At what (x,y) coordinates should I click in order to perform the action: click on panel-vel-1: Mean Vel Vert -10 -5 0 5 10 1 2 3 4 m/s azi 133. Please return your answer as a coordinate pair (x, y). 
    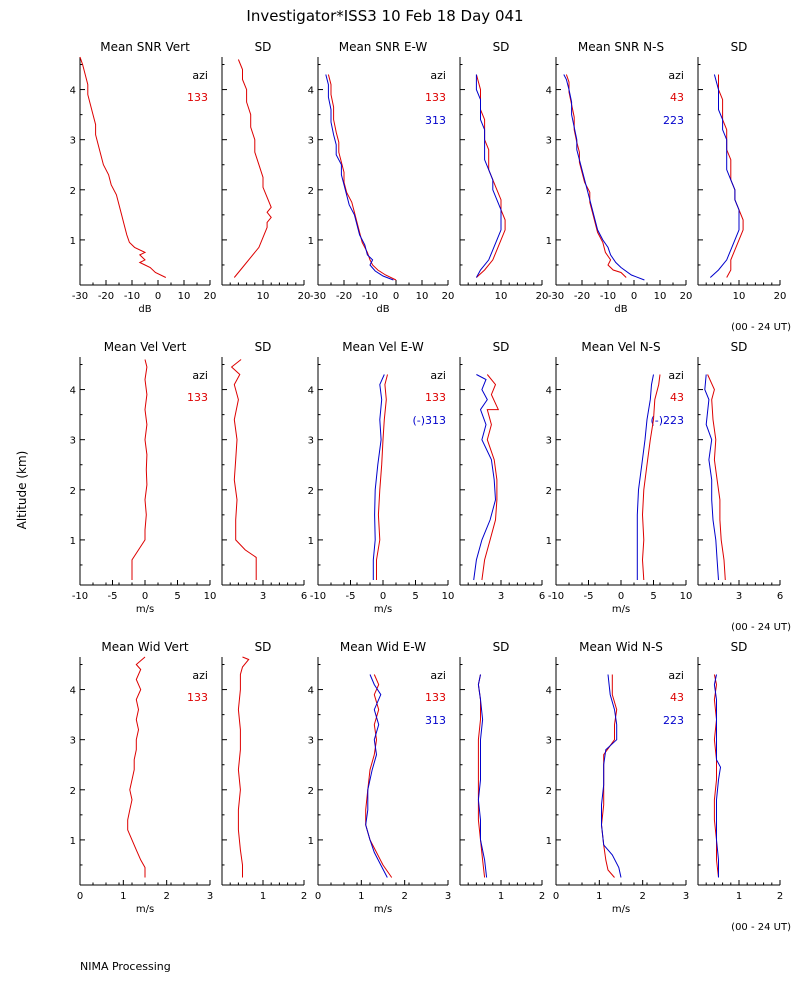
    Looking at the image, I should click on (143, 477).